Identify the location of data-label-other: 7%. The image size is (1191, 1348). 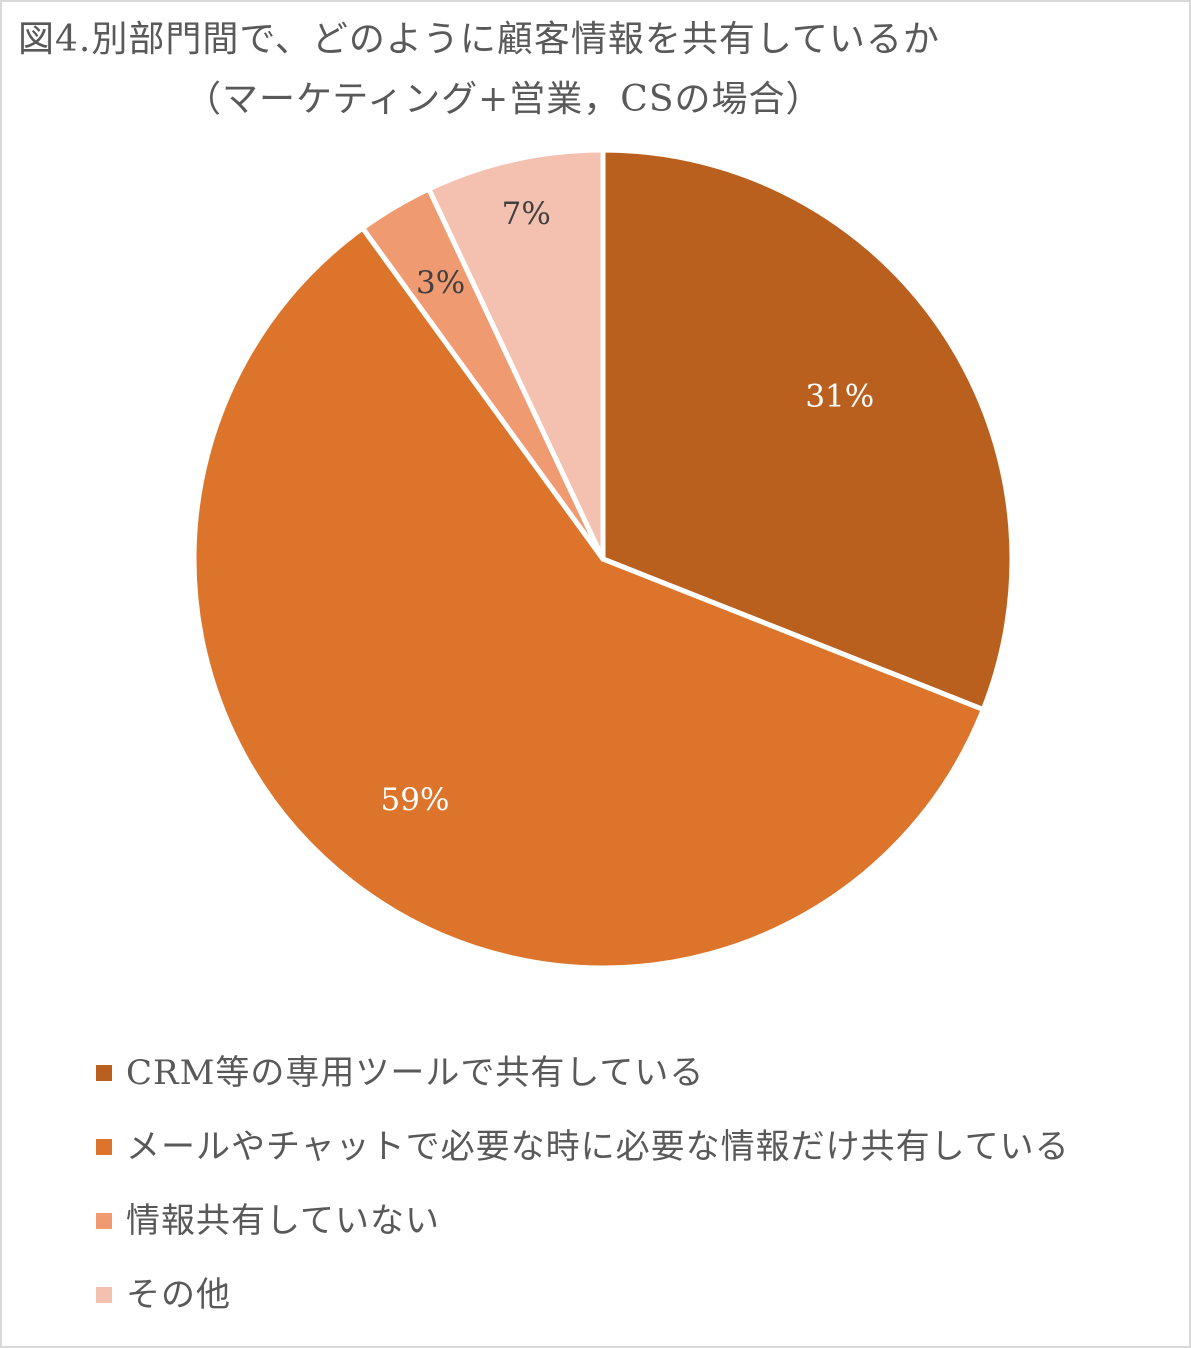
(526, 214).